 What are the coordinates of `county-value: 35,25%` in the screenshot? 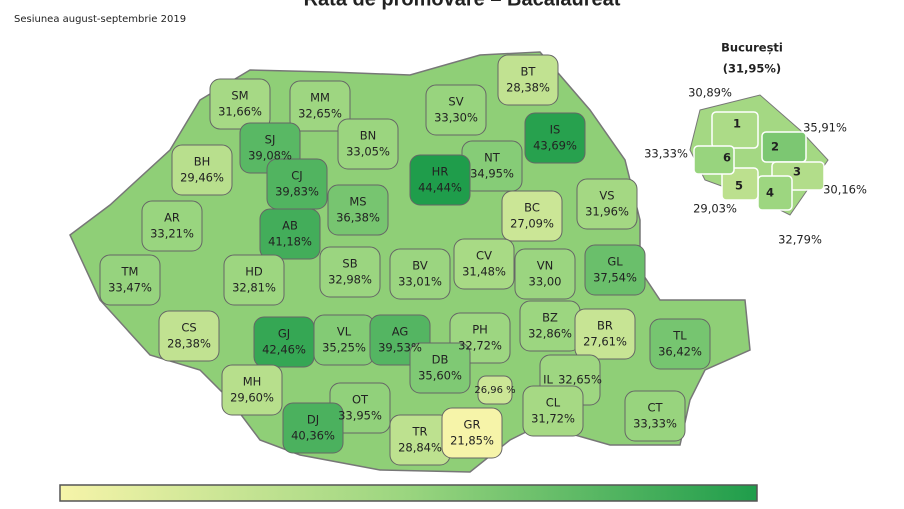 It's located at (344, 348).